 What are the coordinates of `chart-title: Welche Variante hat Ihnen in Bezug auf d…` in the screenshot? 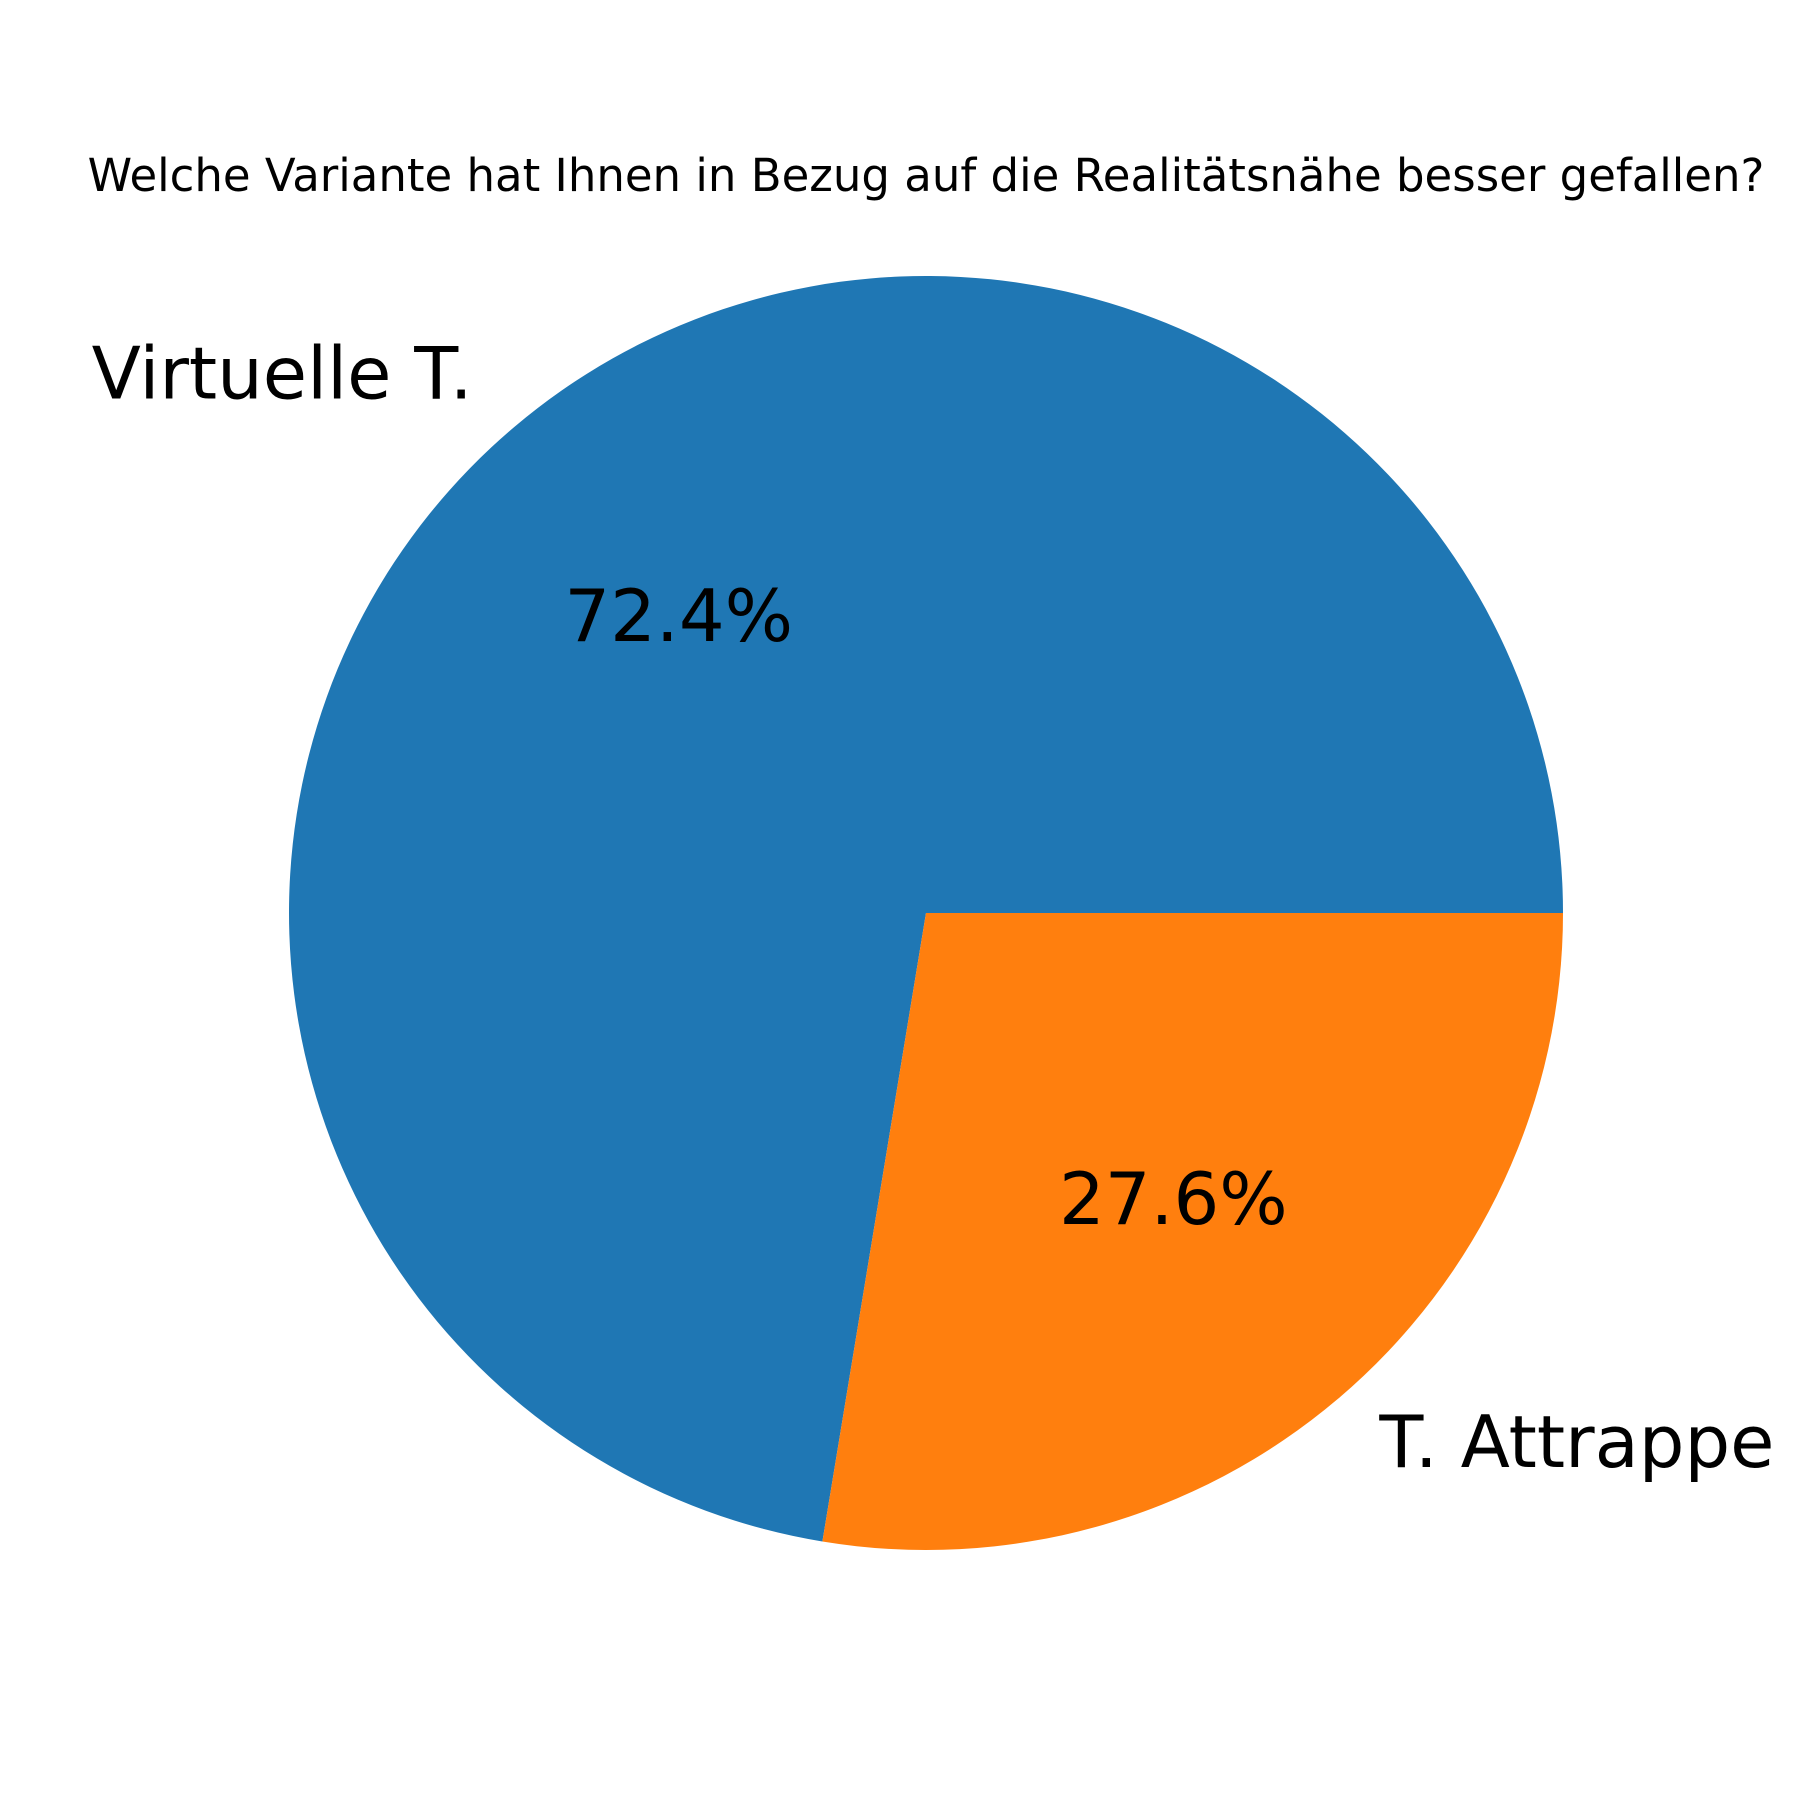 It's located at (926, 175).